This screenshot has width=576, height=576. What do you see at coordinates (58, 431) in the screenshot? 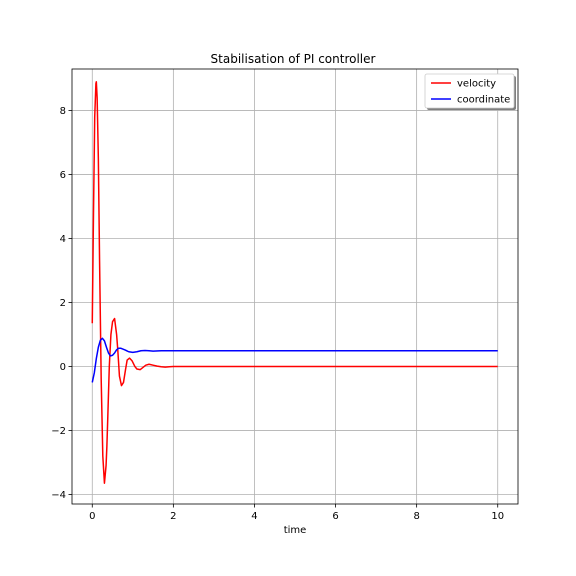
I see `y-tick-label: −2` at bounding box center [58, 431].